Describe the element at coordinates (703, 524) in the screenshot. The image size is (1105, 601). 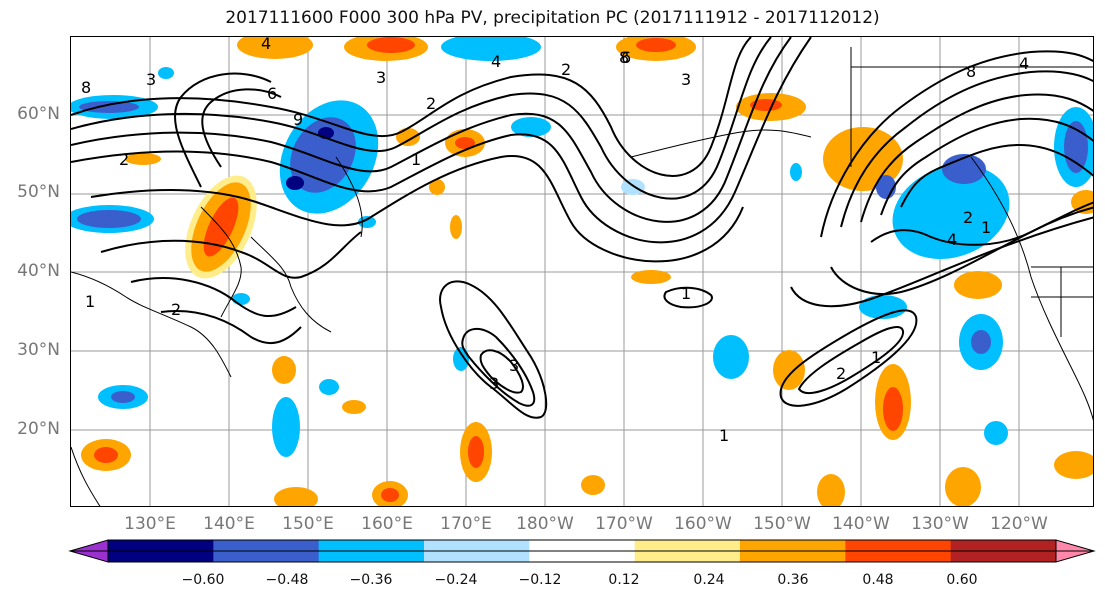
I see `lon-label-160w: 160°W` at that location.